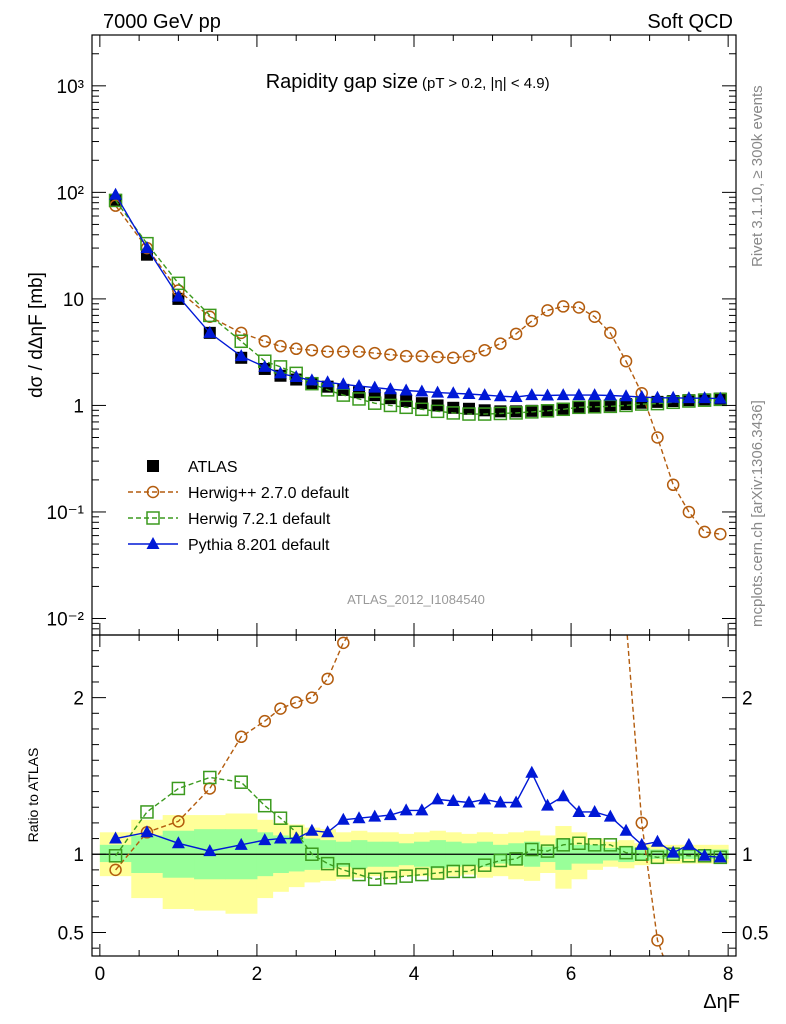 The image size is (786, 1024). Describe the element at coordinates (213, 467) in the screenshot. I see `legend-label: ATLAS` at that location.